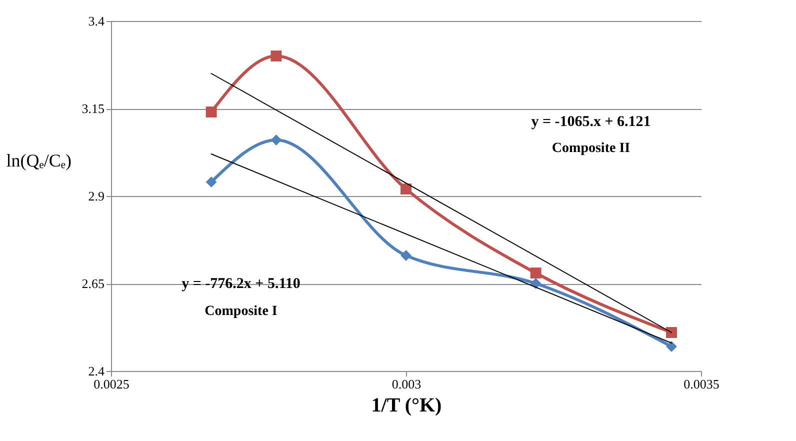 Image resolution: width=796 pixels, height=441 pixels. What do you see at coordinates (241, 311) in the screenshot?
I see `annotation: Composite I` at bounding box center [241, 311].